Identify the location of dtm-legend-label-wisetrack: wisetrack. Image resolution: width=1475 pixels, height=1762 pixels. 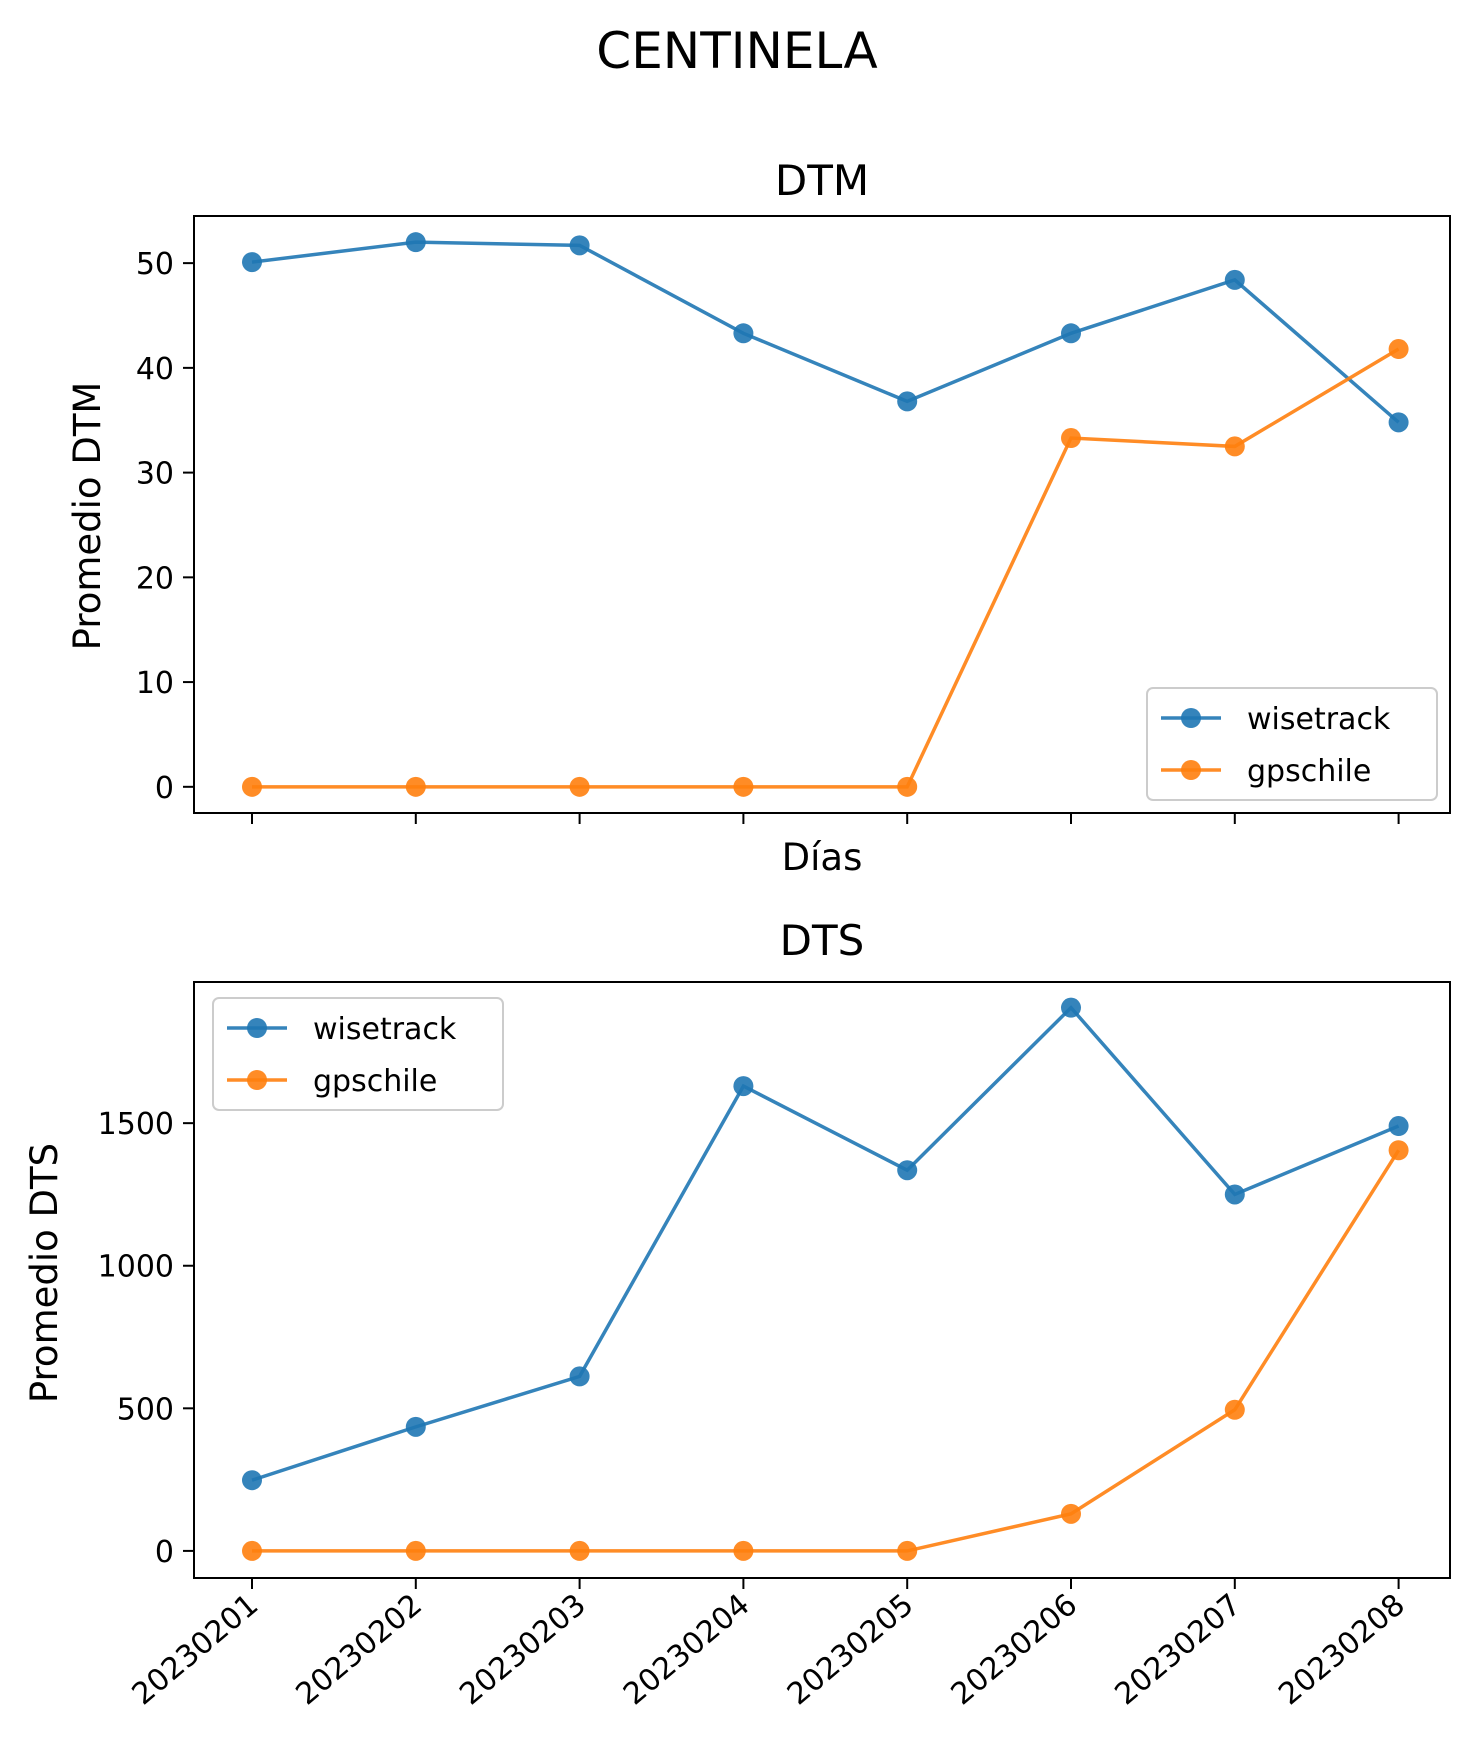
(1319, 719).